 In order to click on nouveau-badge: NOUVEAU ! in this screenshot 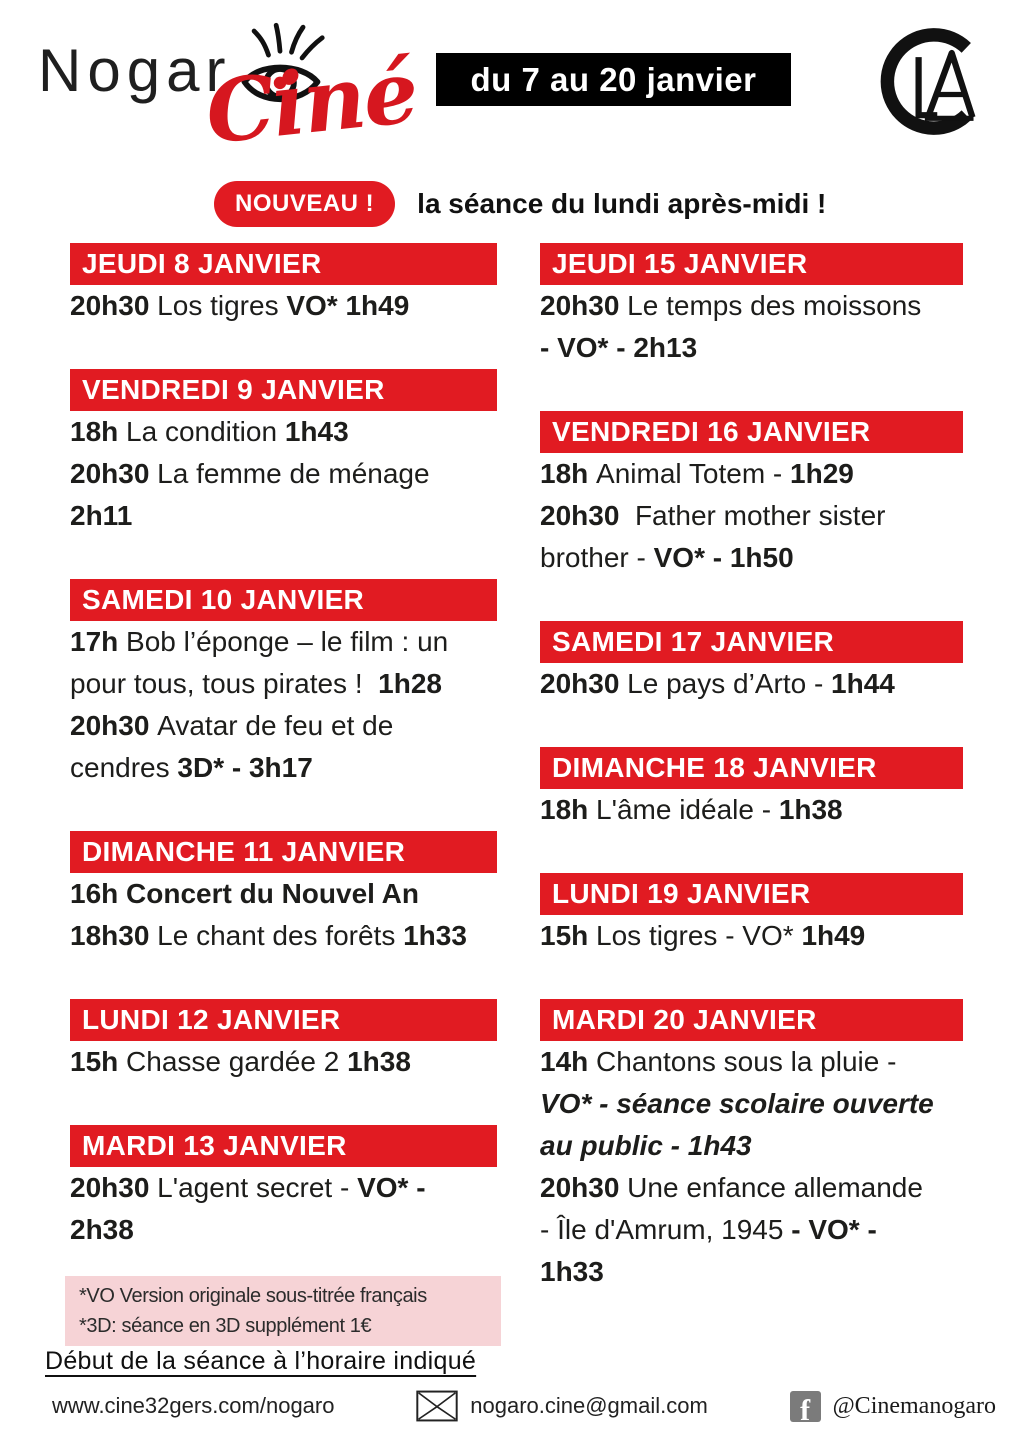, I will do `click(305, 204)`.